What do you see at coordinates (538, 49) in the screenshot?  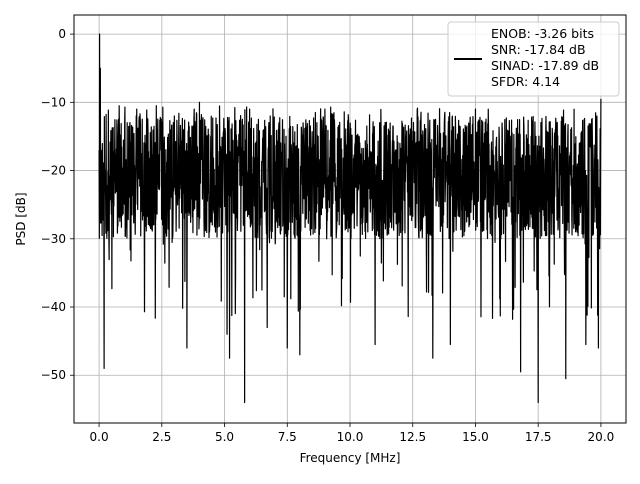 I see `legend-snr: SNR: -17.84 dB` at bounding box center [538, 49].